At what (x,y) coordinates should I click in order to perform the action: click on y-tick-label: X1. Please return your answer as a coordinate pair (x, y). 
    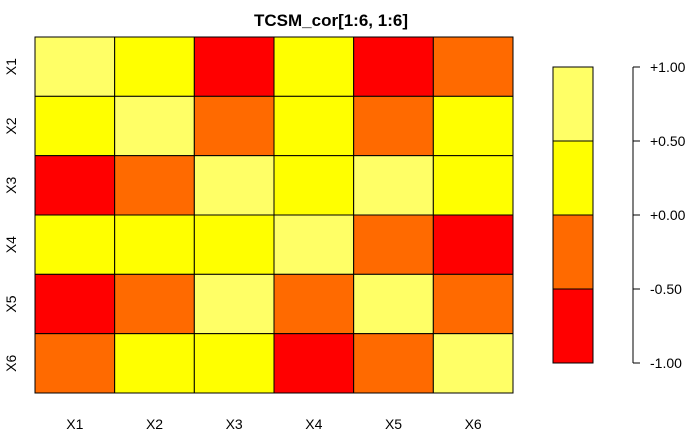
    Looking at the image, I should click on (11, 66).